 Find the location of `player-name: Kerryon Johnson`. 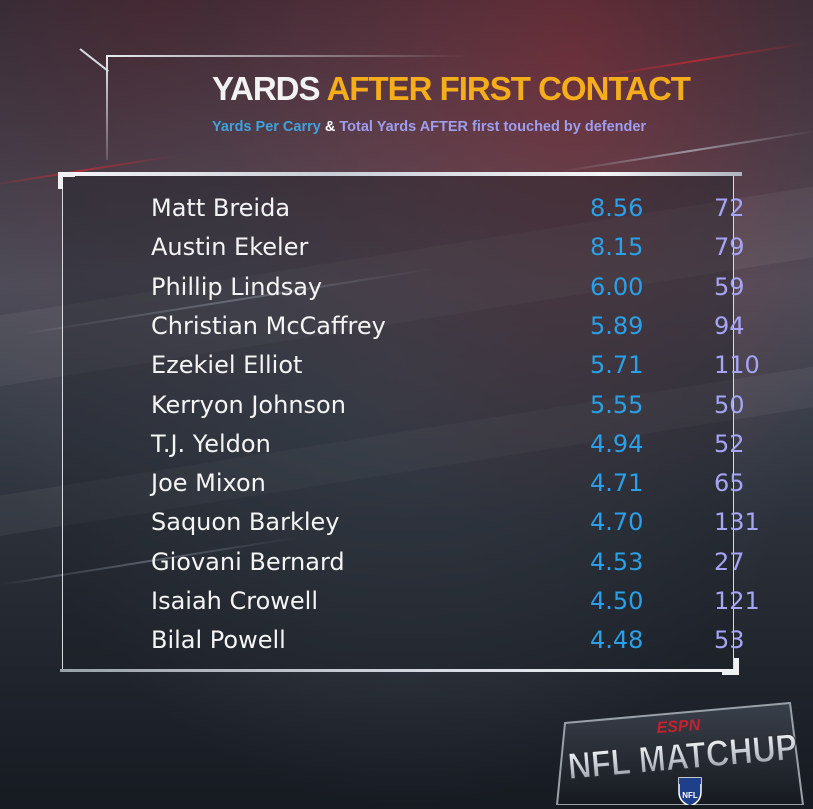

player-name: Kerryon Johnson is located at coordinates (248, 404).